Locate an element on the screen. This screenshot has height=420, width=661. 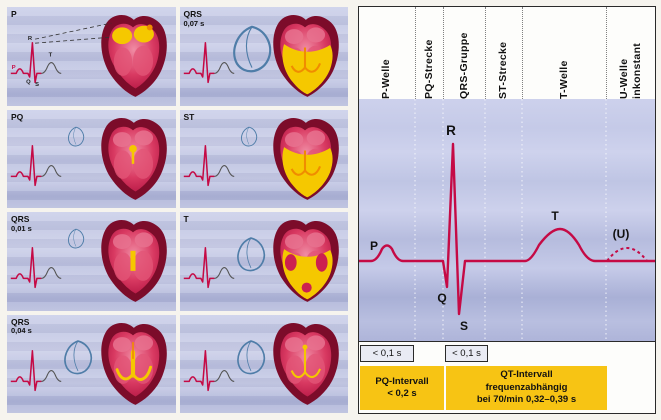
column-label: T-Welle is located at coordinates (563, 79).